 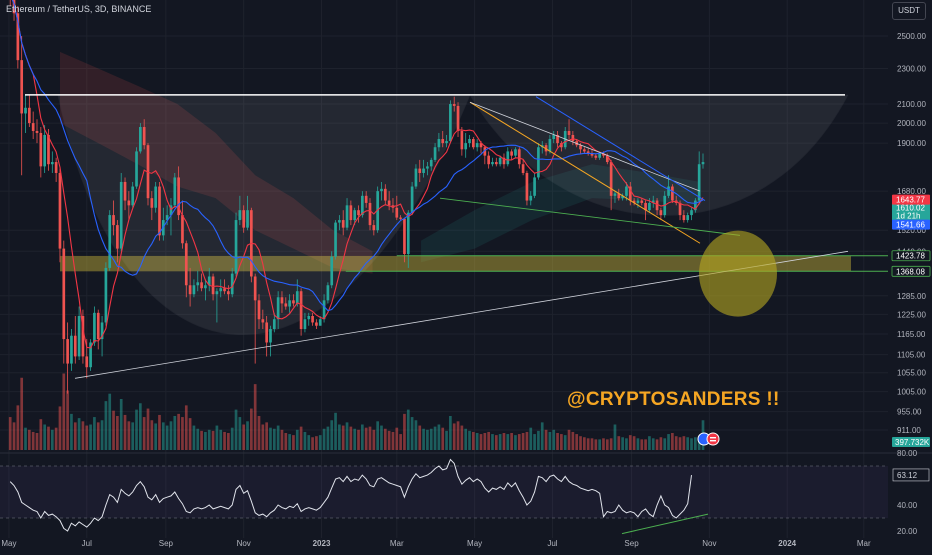 I want to click on price-tick-label: 955.00, so click(x=909, y=412).